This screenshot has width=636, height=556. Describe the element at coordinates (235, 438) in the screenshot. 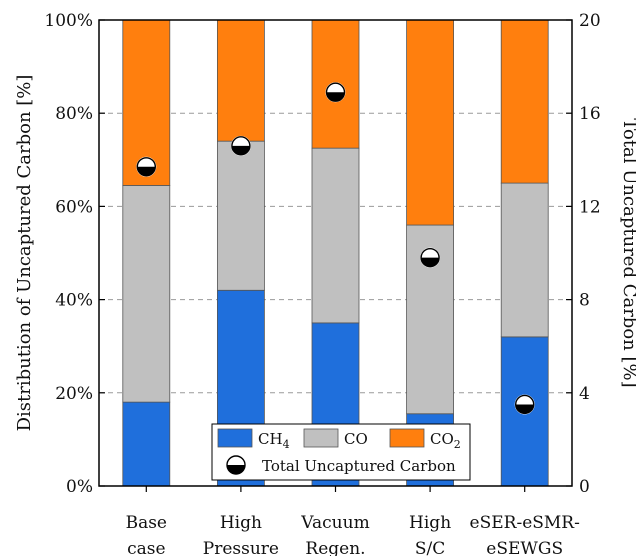

I see `legend-swatch-ch4` at that location.